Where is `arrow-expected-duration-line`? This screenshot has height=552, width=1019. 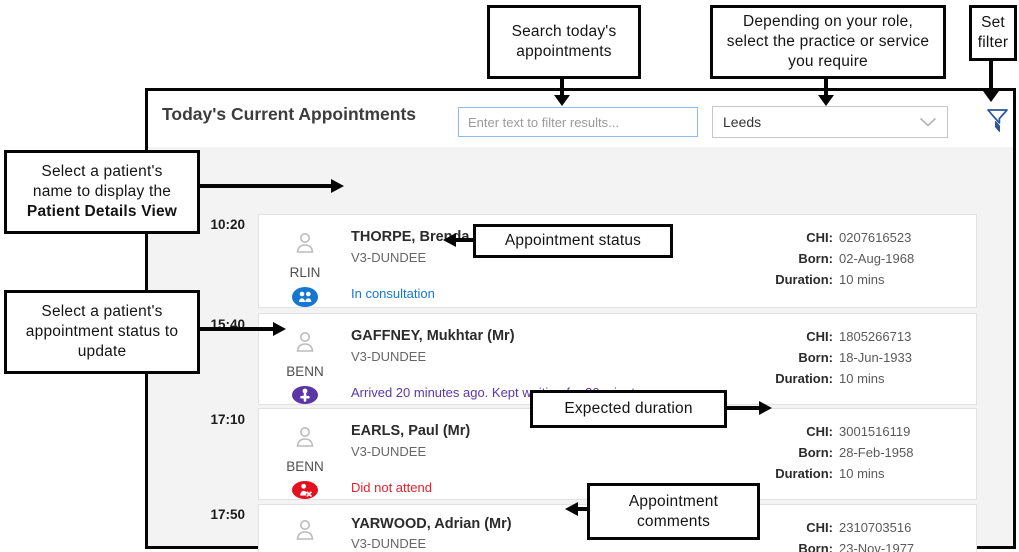
arrow-expected-duration-line is located at coordinates (743, 408).